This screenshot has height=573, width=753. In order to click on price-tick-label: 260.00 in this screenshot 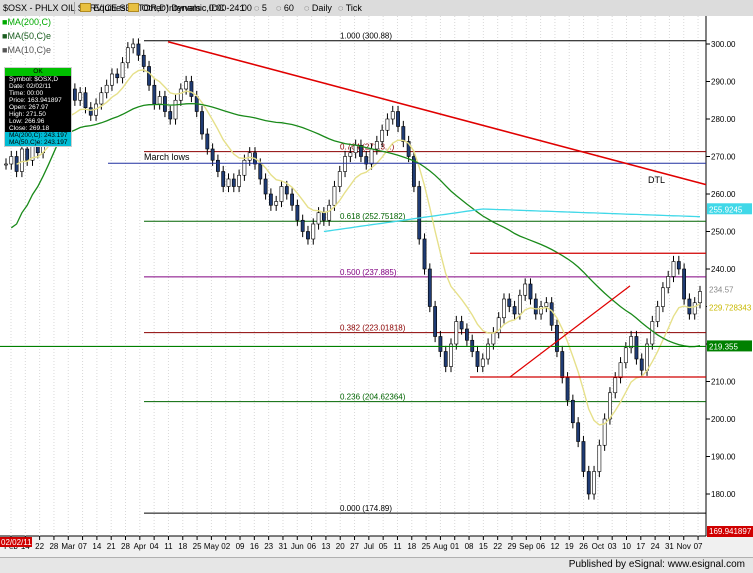, I will do `click(723, 194)`.